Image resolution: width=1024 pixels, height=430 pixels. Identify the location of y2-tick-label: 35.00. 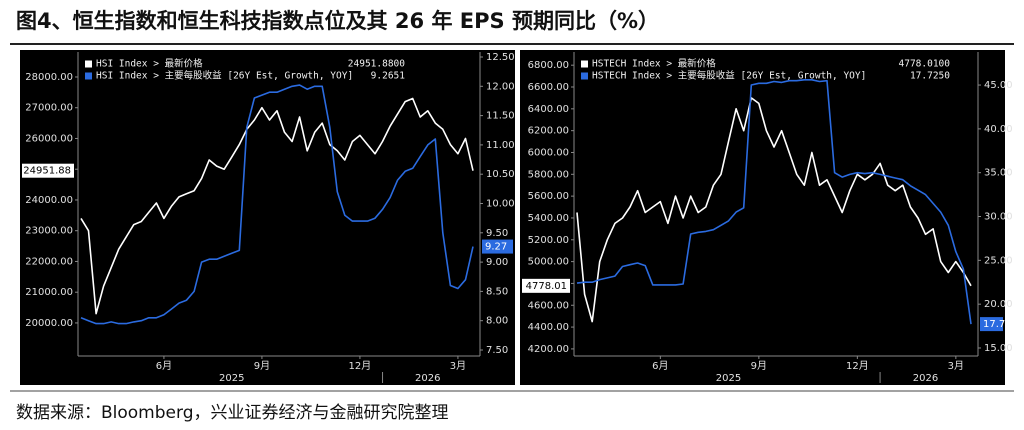
(998, 173).